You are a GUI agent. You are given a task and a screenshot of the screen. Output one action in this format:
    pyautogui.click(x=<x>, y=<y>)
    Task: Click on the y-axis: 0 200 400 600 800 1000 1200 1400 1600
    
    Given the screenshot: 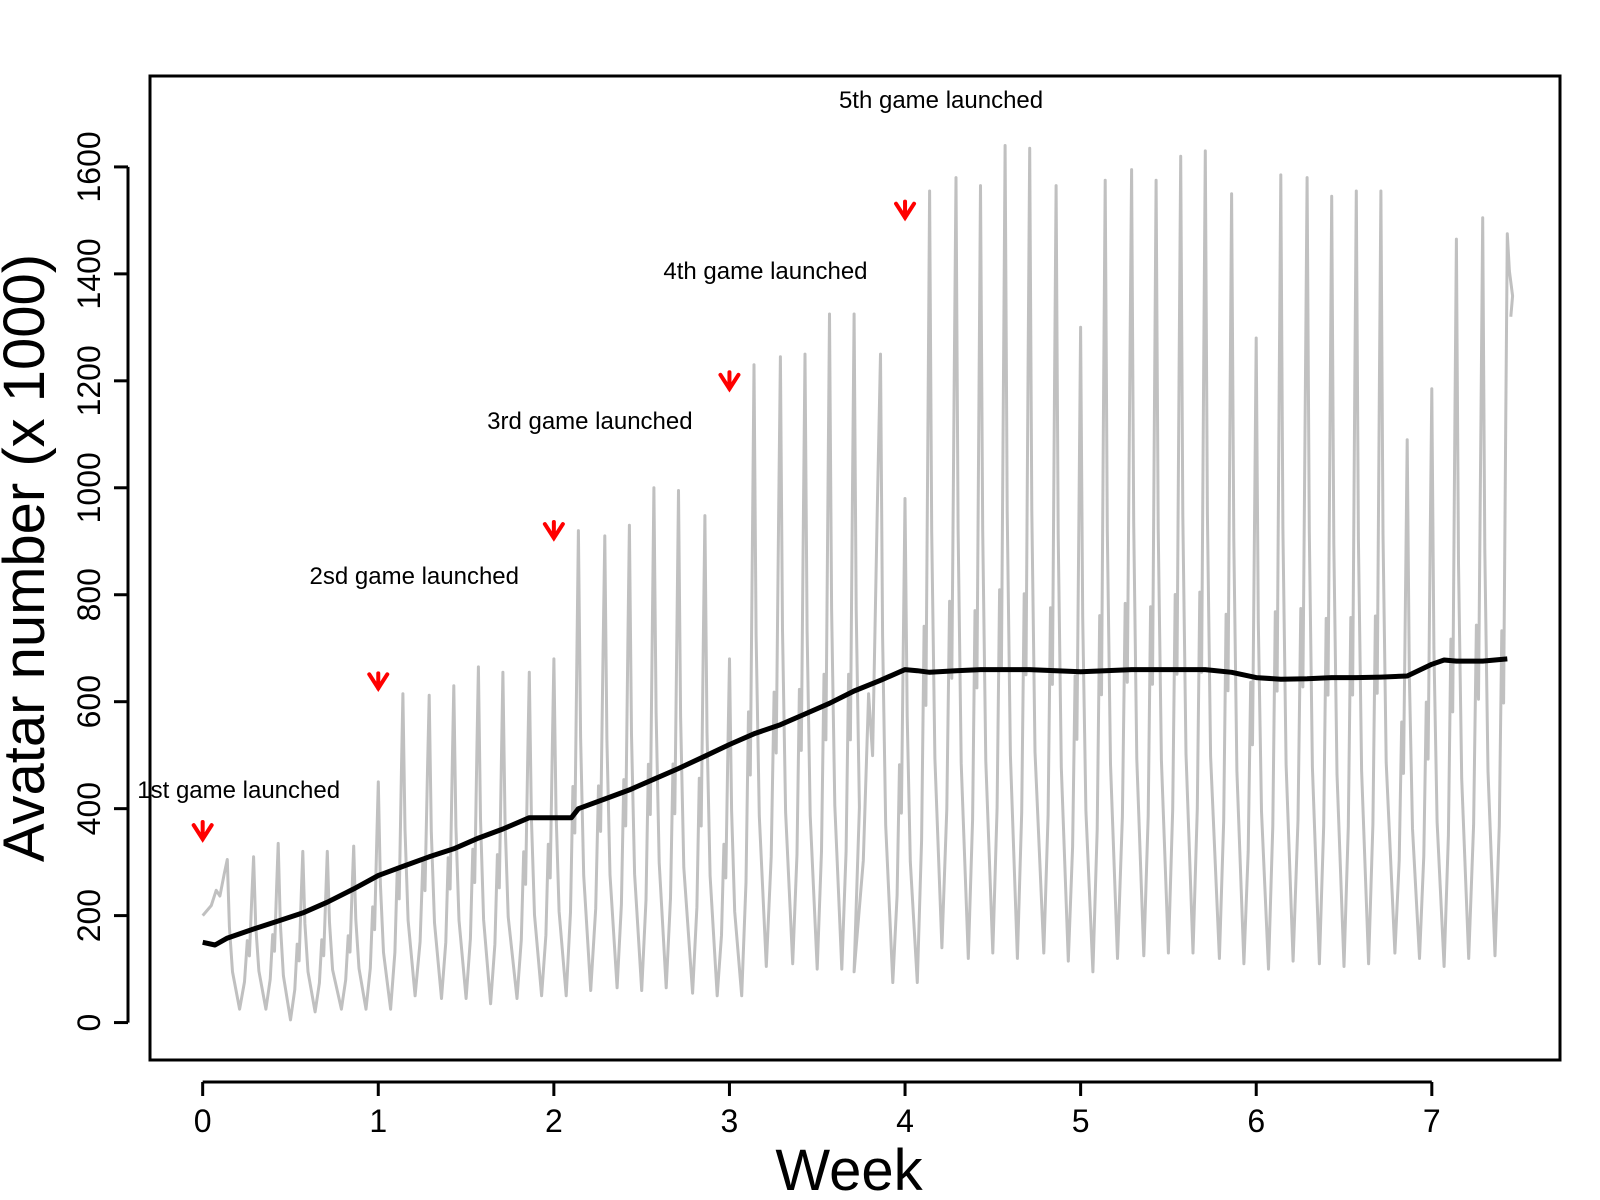 What is the action you would take?
    pyautogui.click(x=100, y=581)
    